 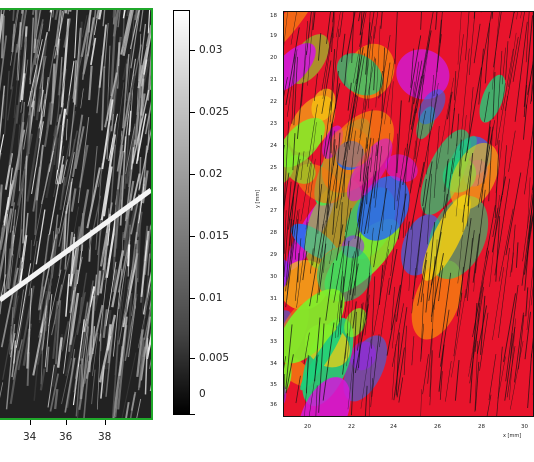 I want to click on y-tick-label: 19, so click(x=273, y=36).